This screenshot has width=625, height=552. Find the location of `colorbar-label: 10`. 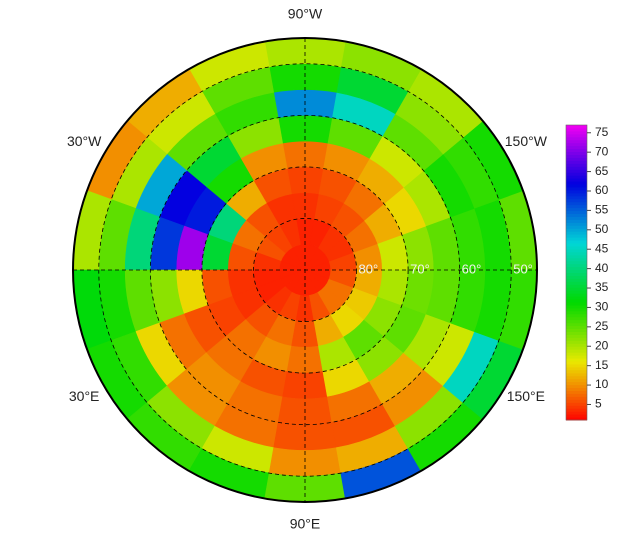

colorbar-label: 10 is located at coordinates (602, 384).